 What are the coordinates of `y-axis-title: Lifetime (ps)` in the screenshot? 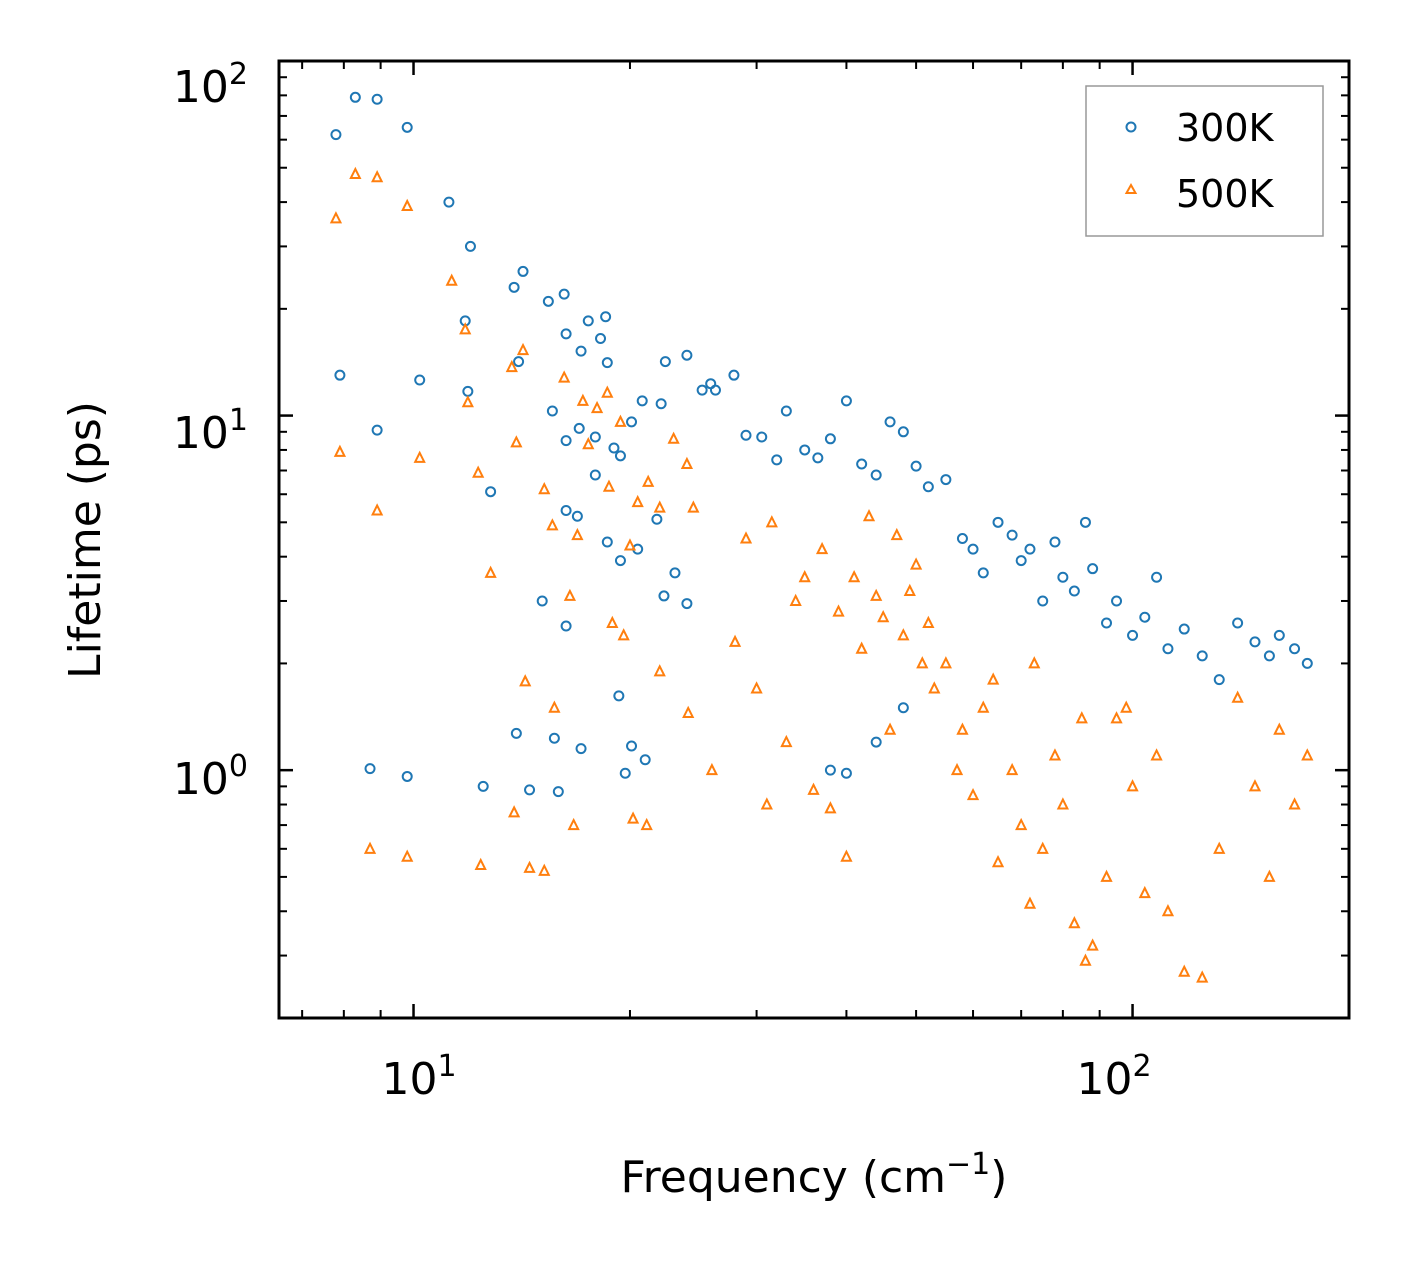 It's located at (85, 540).